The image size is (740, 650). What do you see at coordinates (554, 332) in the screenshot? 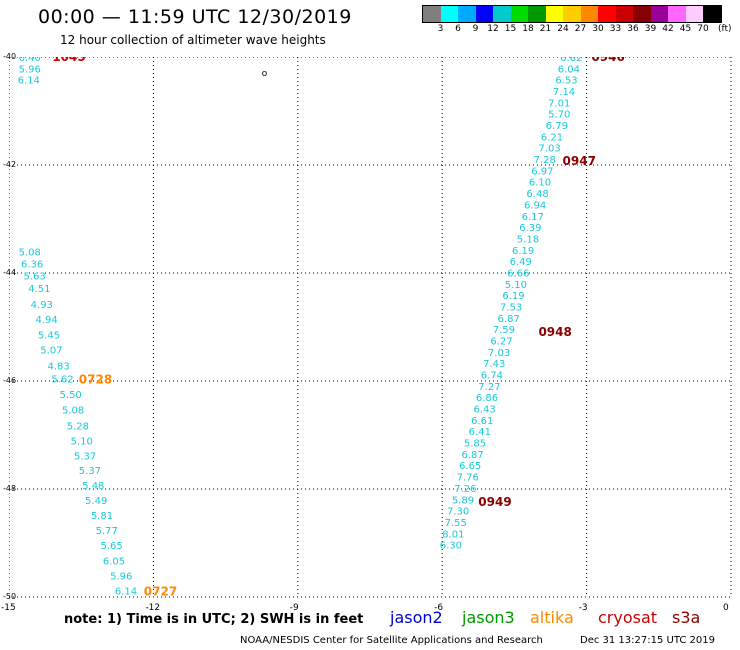
I see `pass-time-label: 0948` at bounding box center [554, 332].